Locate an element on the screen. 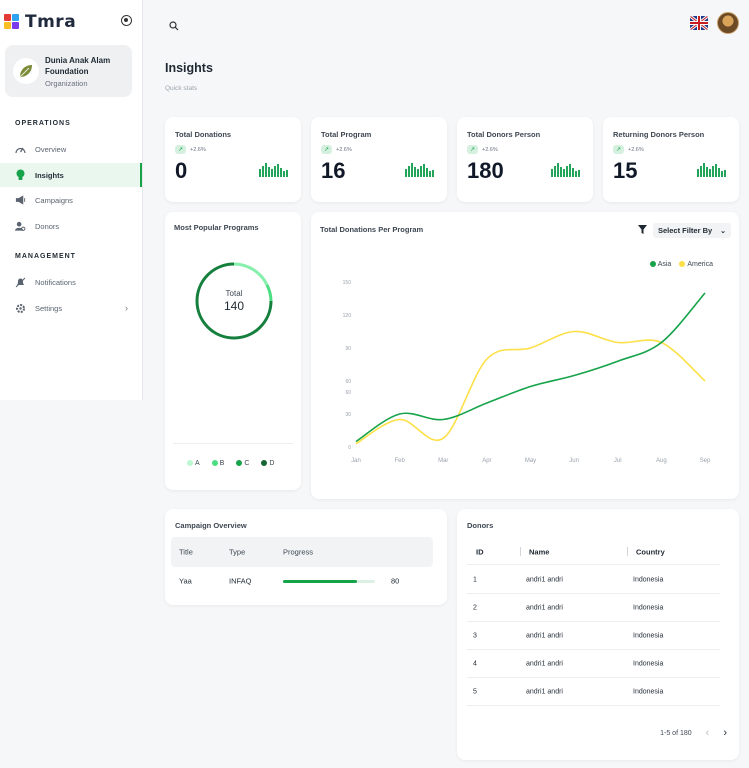 This screenshot has width=749, height=768. bulb-icon is located at coordinates (20, 175).